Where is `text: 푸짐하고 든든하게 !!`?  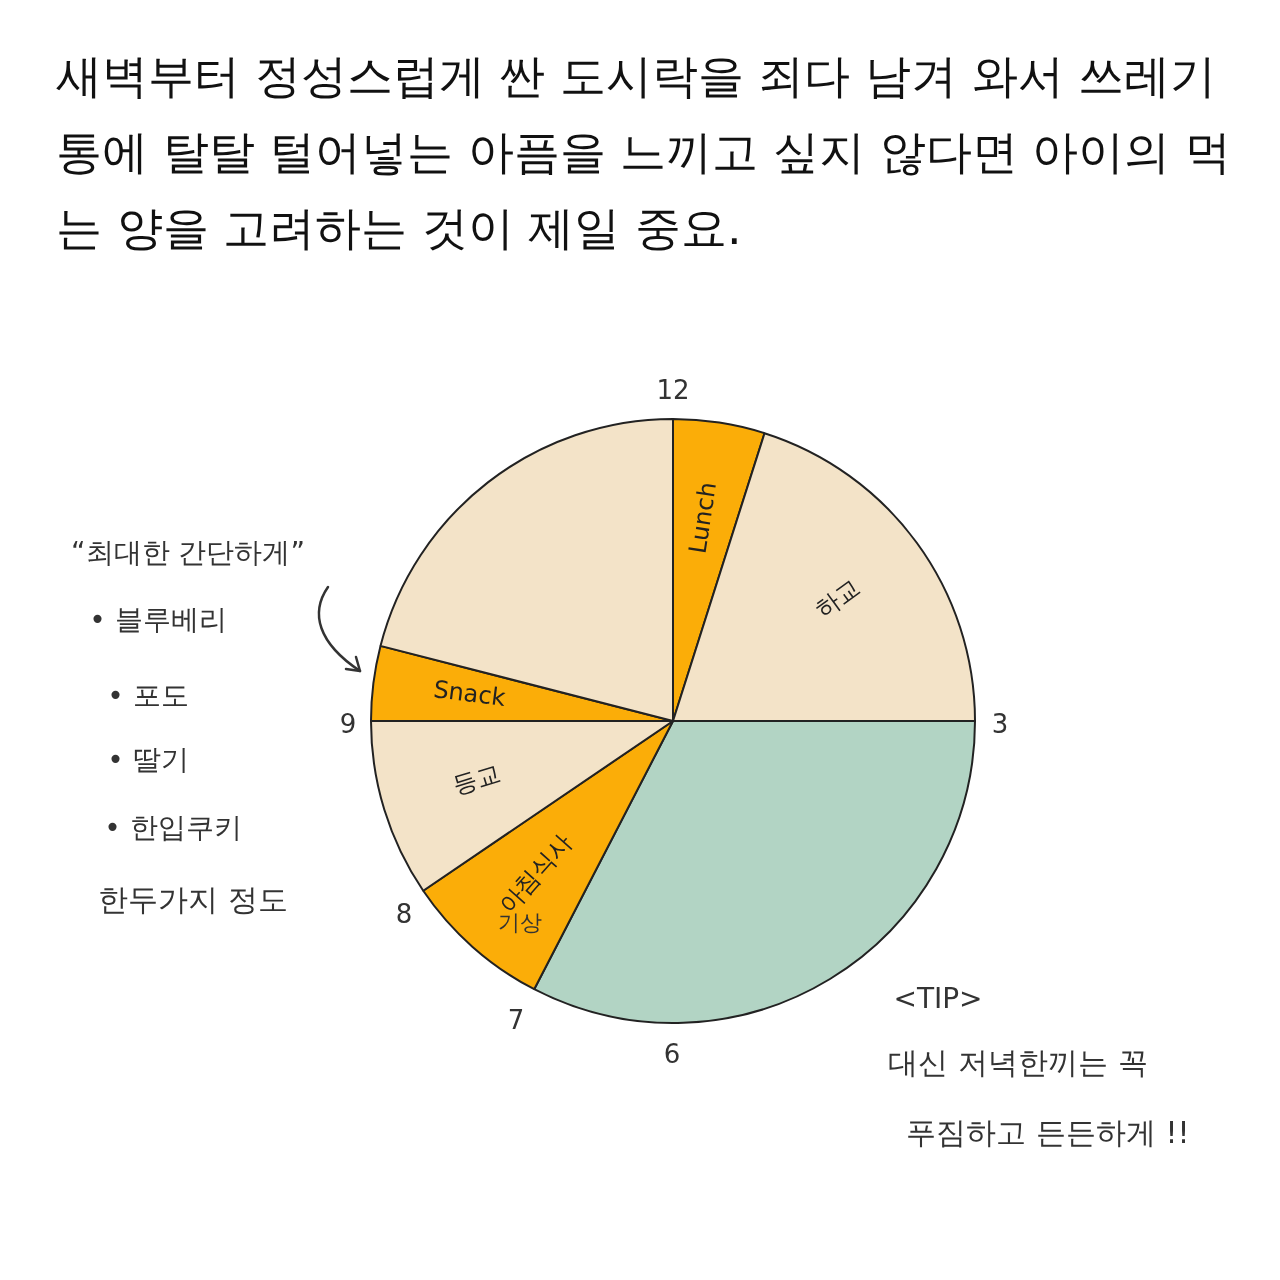
text: 푸짐하고 든든하게 !! is located at coordinates (1048, 1132).